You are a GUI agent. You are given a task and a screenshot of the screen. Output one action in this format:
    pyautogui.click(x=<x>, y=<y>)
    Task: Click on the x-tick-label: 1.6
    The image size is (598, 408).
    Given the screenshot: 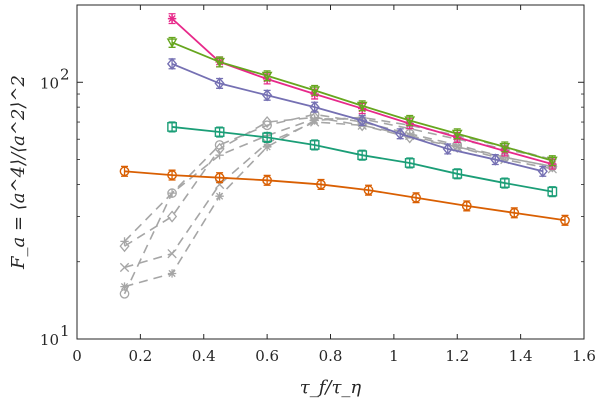 What is the action you would take?
    pyautogui.click(x=584, y=356)
    